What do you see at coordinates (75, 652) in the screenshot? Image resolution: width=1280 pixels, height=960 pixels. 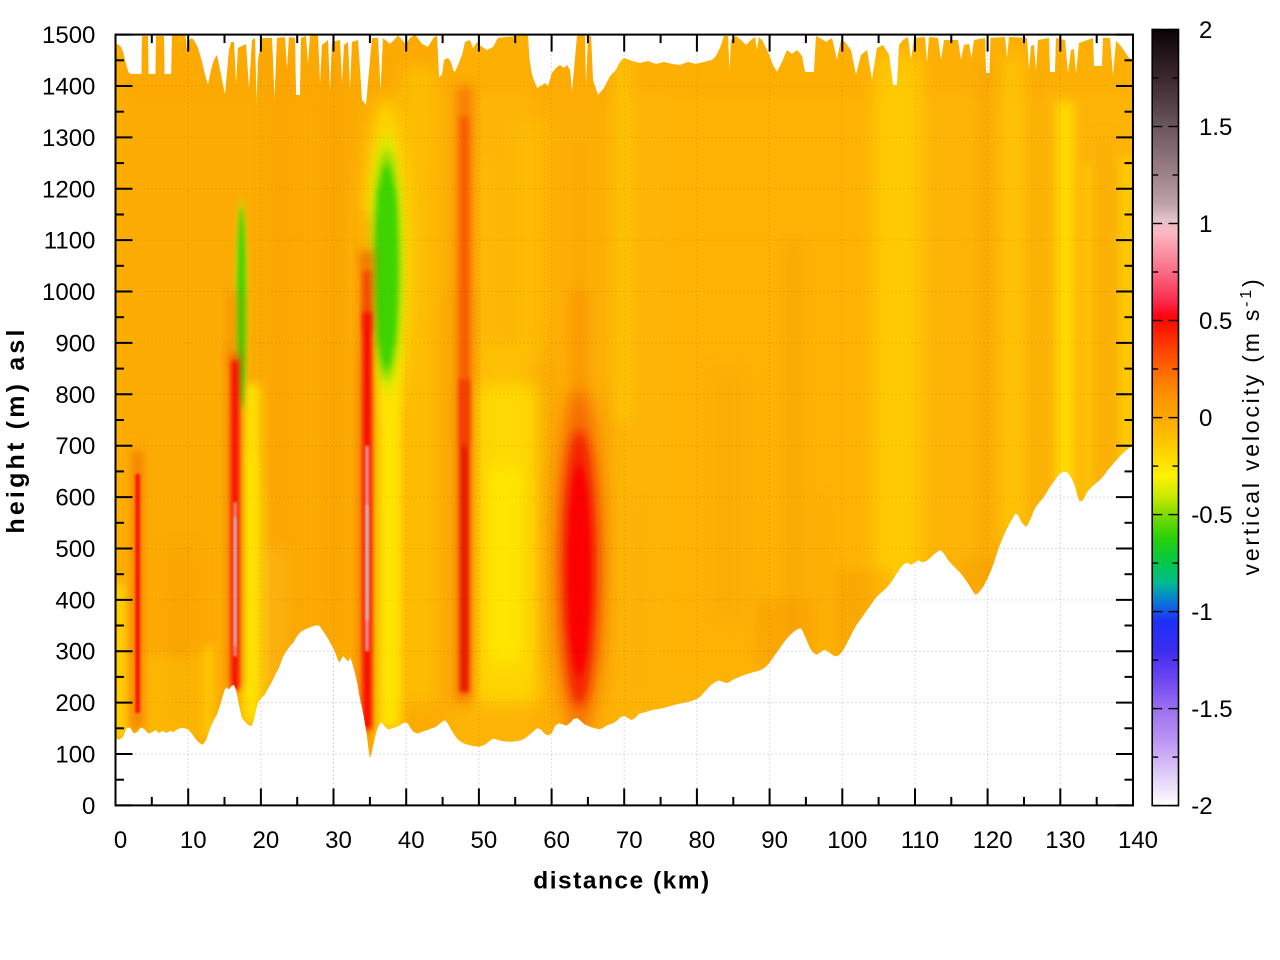 I see `svg-text: 300` at bounding box center [75, 652].